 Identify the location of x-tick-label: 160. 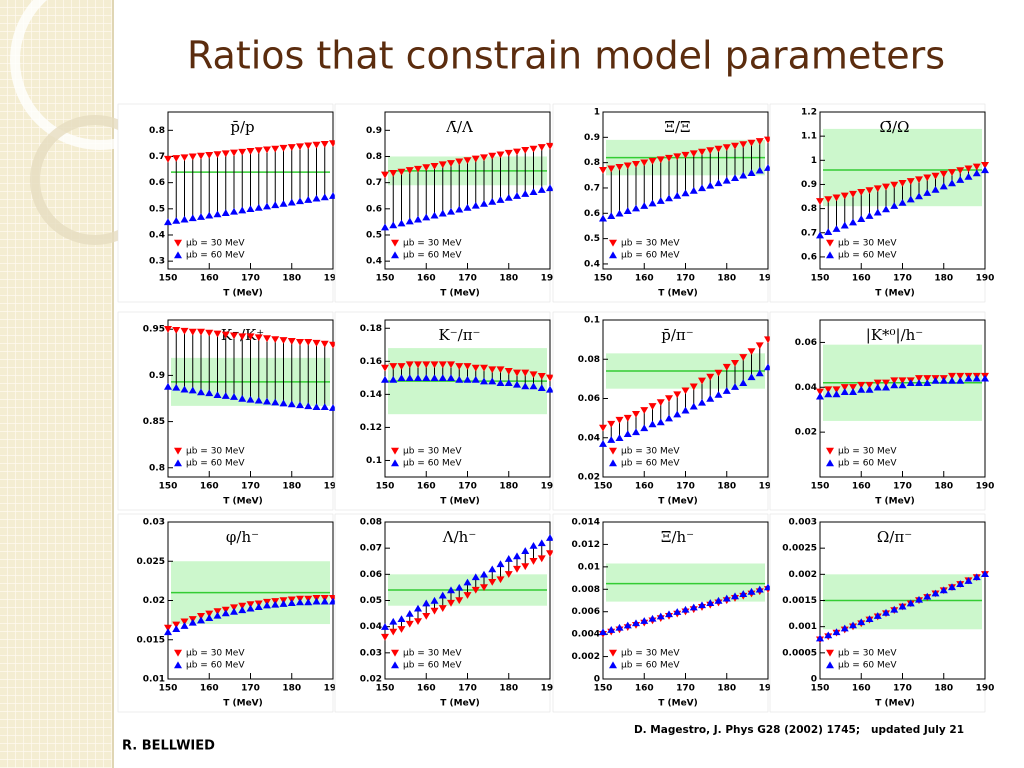
(426, 279).